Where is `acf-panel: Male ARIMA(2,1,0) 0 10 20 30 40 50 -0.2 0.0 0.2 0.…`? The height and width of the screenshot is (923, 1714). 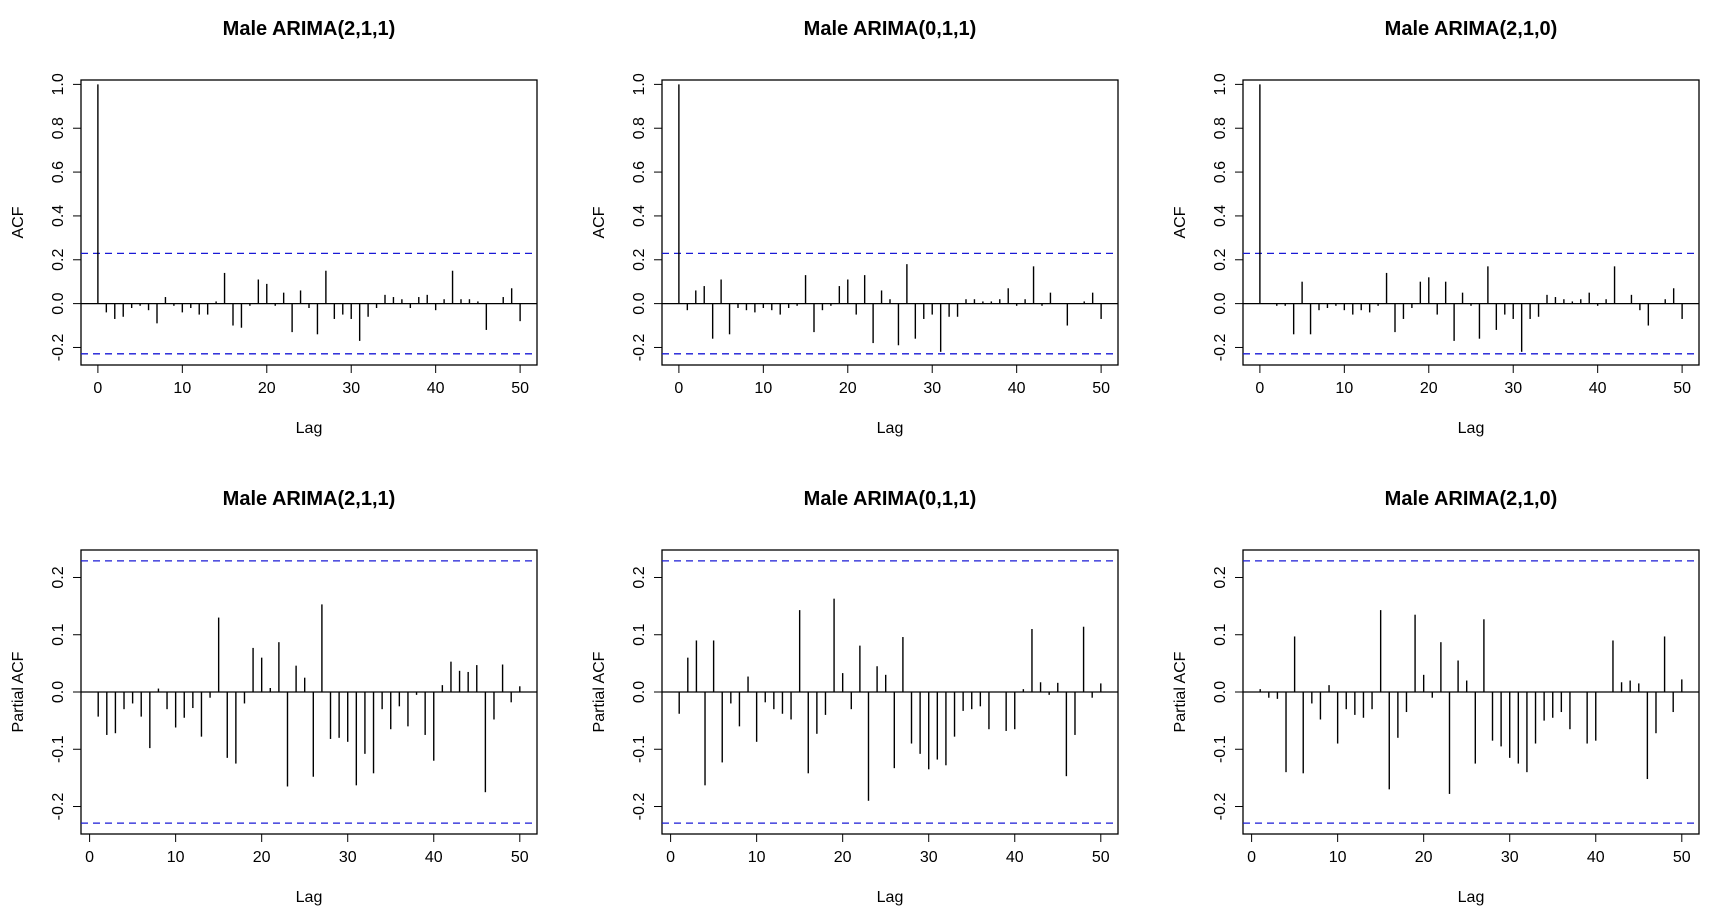 acf-panel: Male ARIMA(2,1,0) 0 10 20 30 40 50 -0.2 0.0 0.2 0.… is located at coordinates (1436, 227).